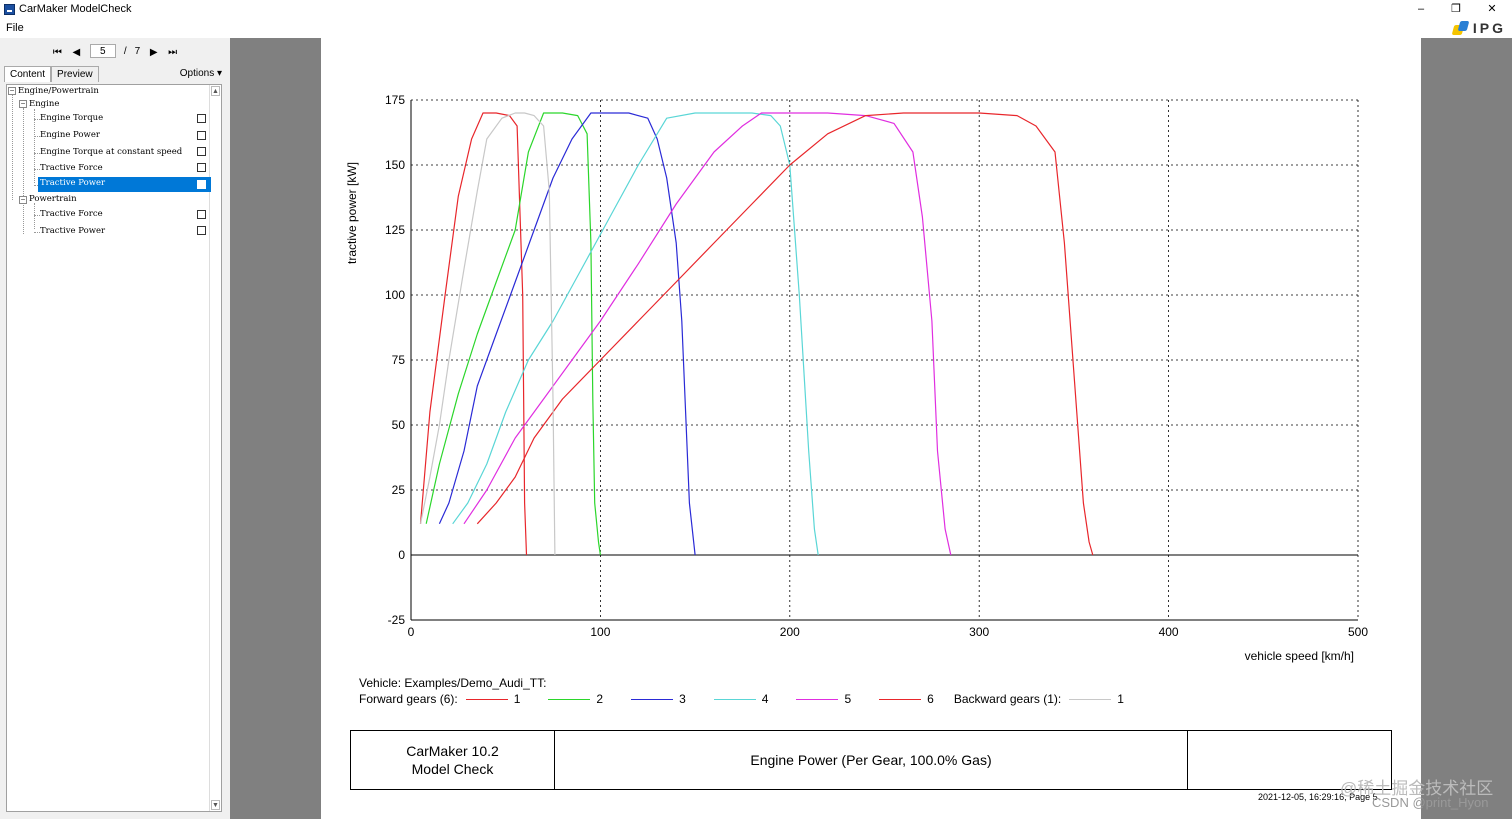  I want to click on page-number-input, so click(102, 51).